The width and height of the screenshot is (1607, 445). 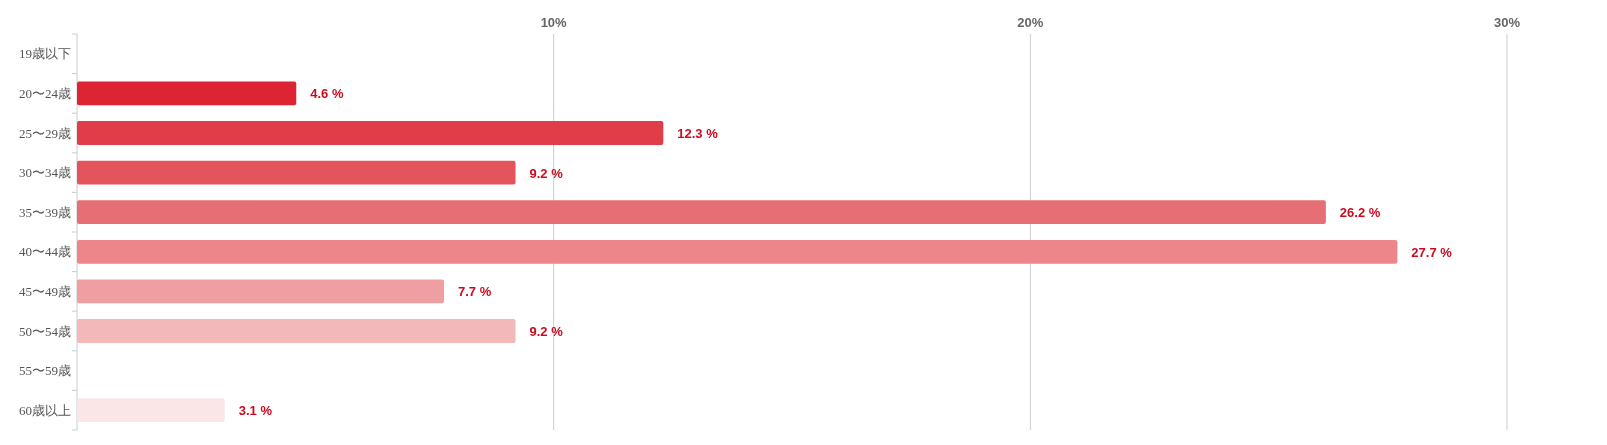 What do you see at coordinates (554, 22) in the screenshot?
I see `x-tick-label: 10%` at bounding box center [554, 22].